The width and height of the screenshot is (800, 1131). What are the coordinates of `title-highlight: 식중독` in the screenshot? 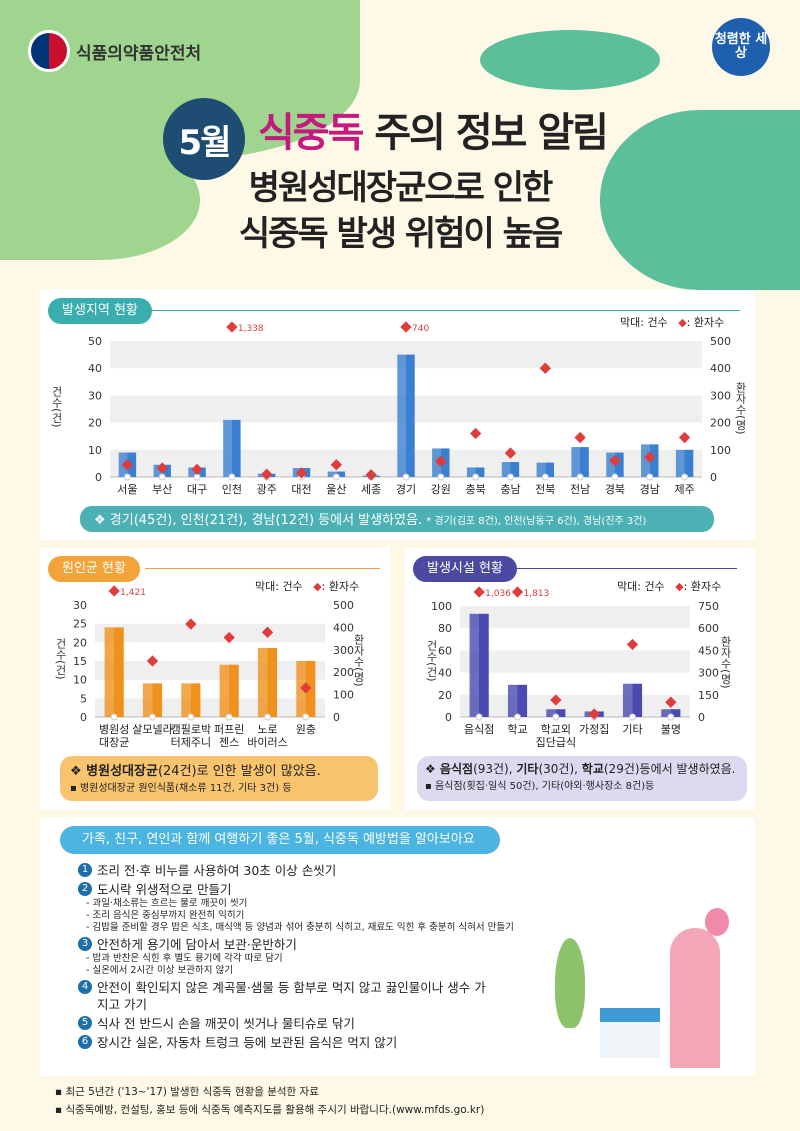 It's located at (311, 133).